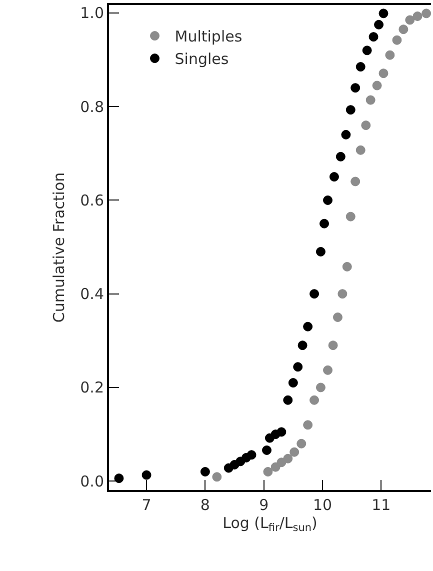  Describe the element at coordinates (92, 200) in the screenshot. I see `y-tick-label: 0.6` at that location.